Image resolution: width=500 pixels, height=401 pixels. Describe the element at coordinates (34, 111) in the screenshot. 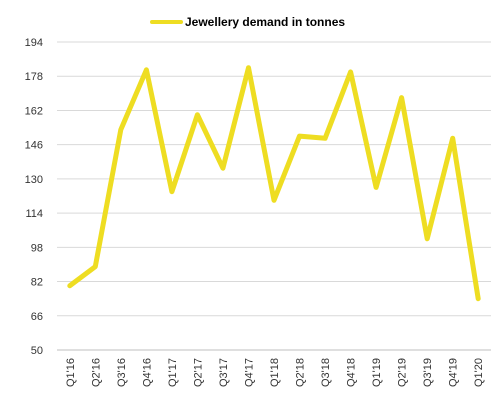

I see `y-tick-label: 162` at that location.